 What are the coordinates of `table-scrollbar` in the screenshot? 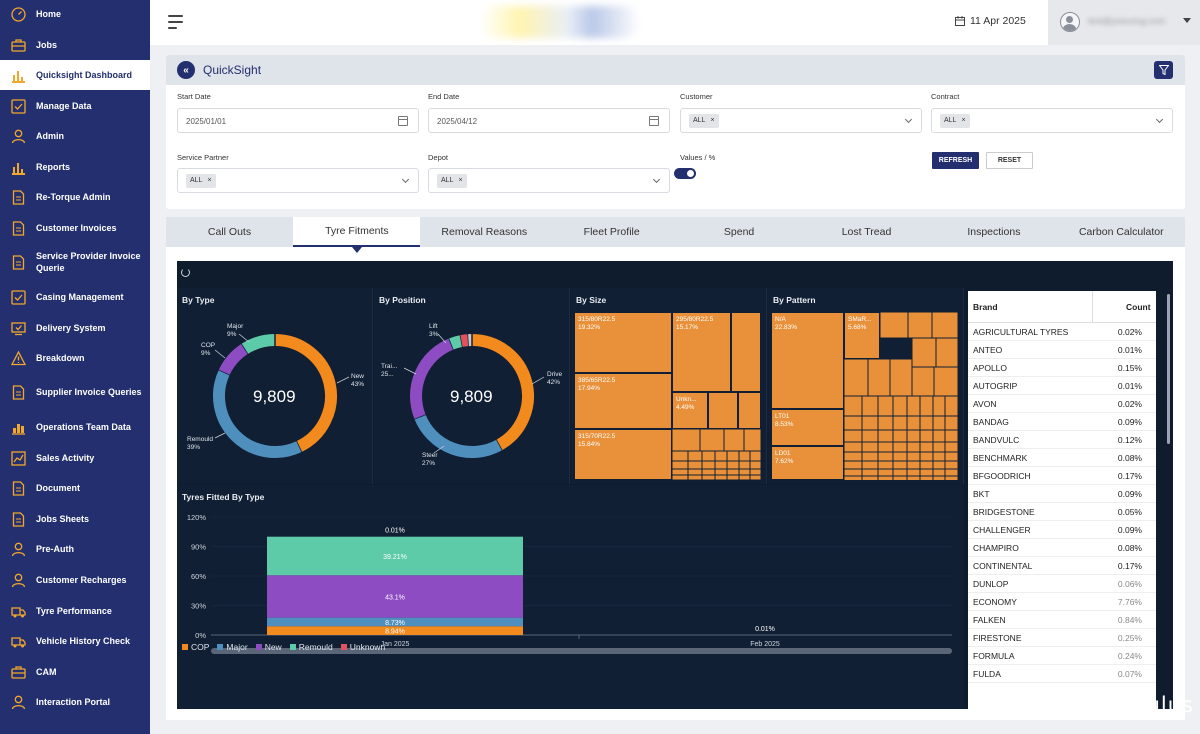 It's located at (1168, 369).